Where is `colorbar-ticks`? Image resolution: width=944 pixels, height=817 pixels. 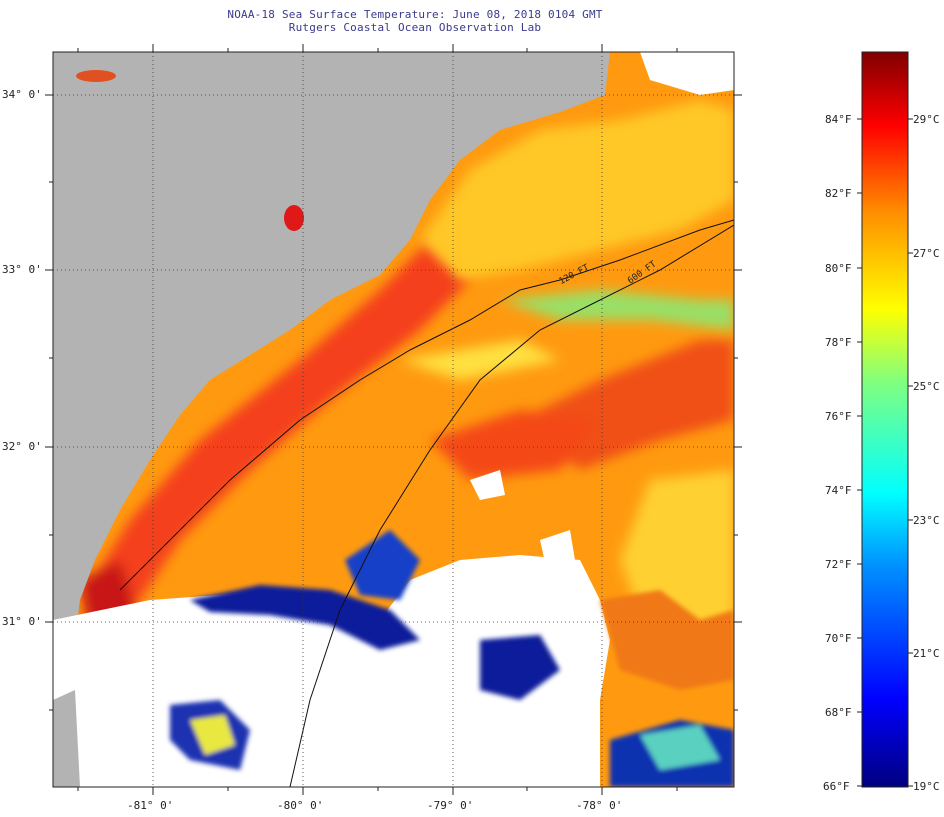 colorbar-ticks is located at coordinates (885, 452).